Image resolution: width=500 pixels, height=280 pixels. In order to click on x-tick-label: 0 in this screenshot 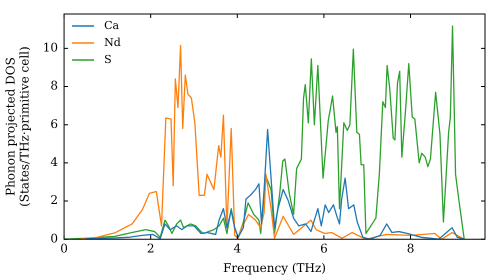, I will do `click(64, 249)`.